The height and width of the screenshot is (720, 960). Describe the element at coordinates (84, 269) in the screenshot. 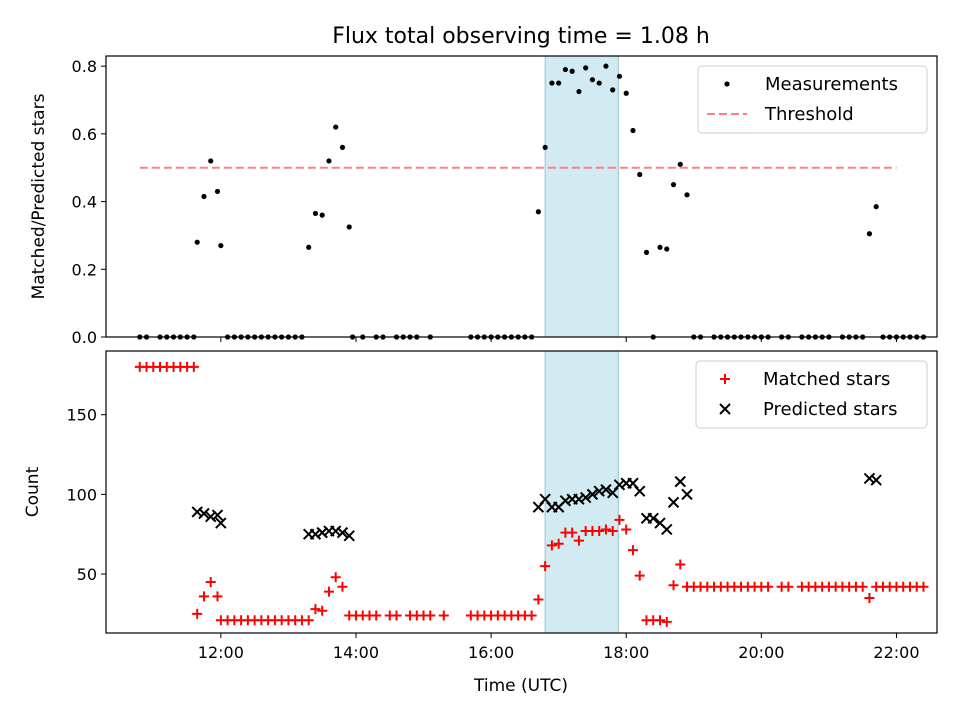

I see `y-tick-label: 0.2` at that location.